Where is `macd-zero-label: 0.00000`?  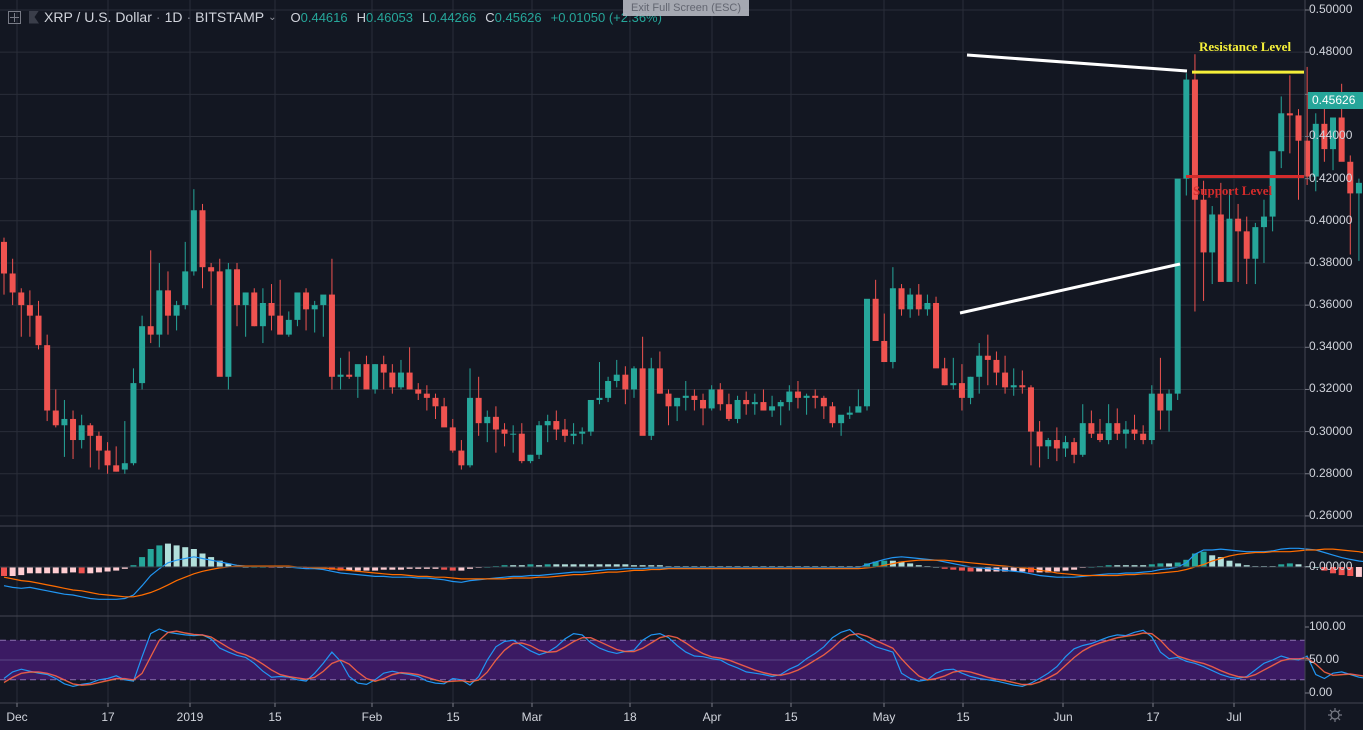 macd-zero-label: 0.00000 is located at coordinates (1331, 566).